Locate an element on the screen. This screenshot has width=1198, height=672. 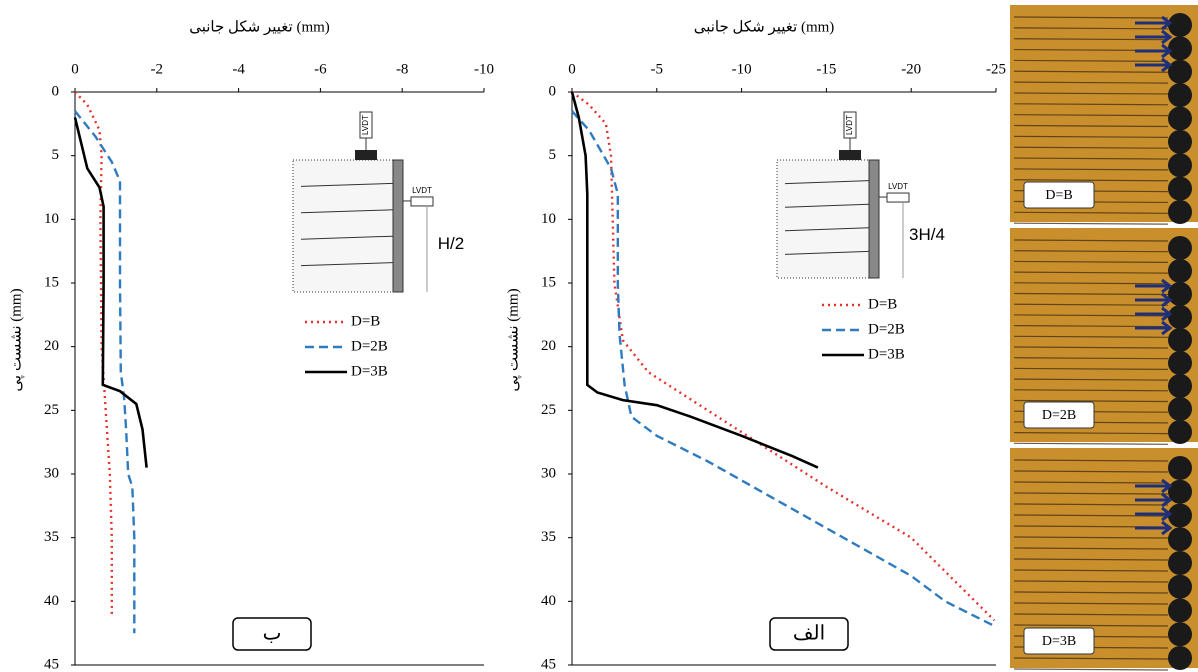
y-tick-label: 45 is located at coordinates (548, 664).